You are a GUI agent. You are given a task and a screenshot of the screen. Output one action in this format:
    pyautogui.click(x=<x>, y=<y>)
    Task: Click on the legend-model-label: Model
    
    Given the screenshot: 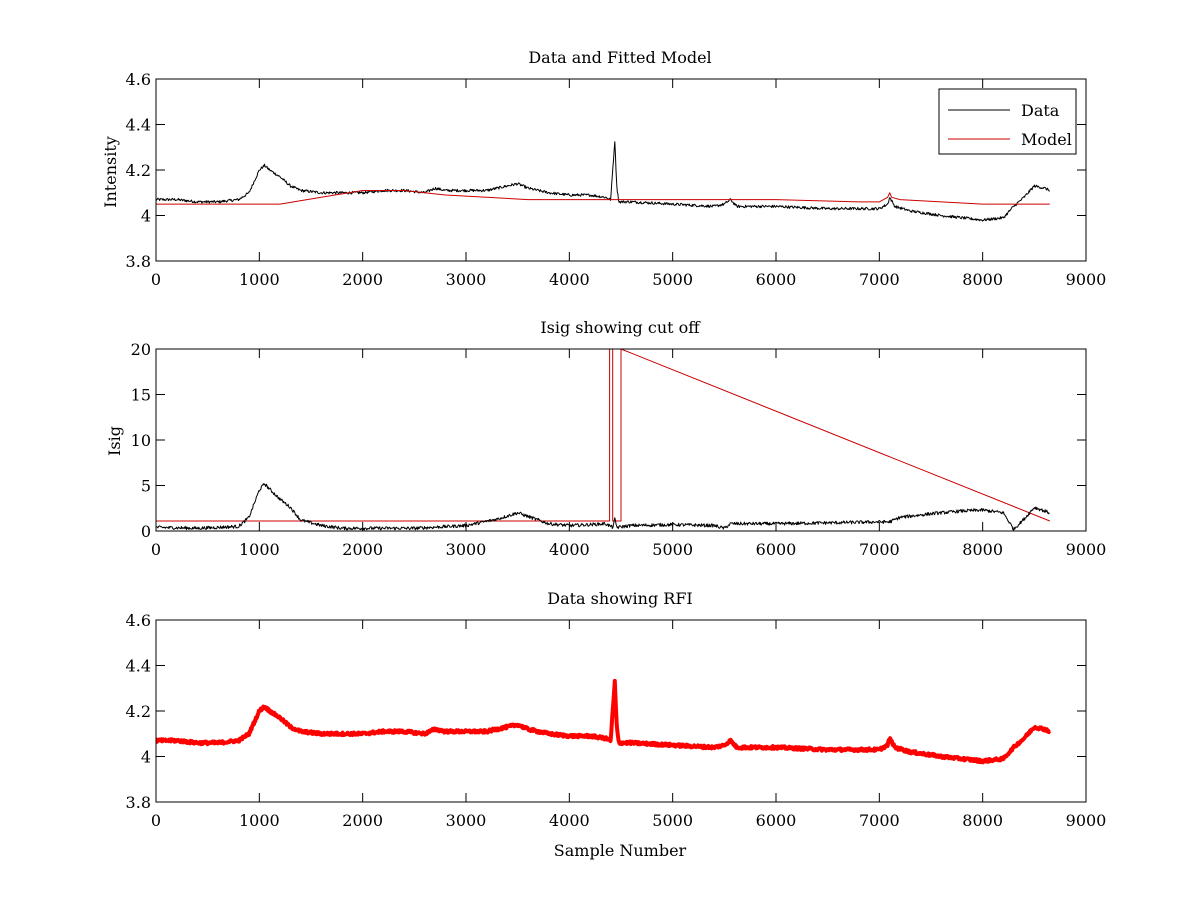 What is the action you would take?
    pyautogui.click(x=1046, y=139)
    